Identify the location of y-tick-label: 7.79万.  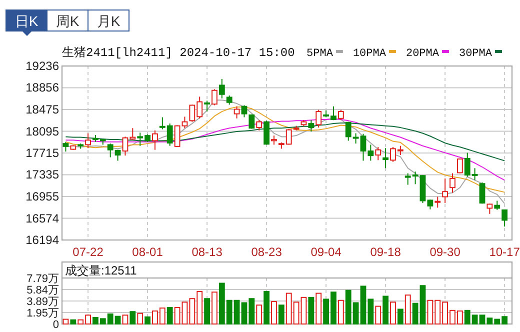
(42, 279).